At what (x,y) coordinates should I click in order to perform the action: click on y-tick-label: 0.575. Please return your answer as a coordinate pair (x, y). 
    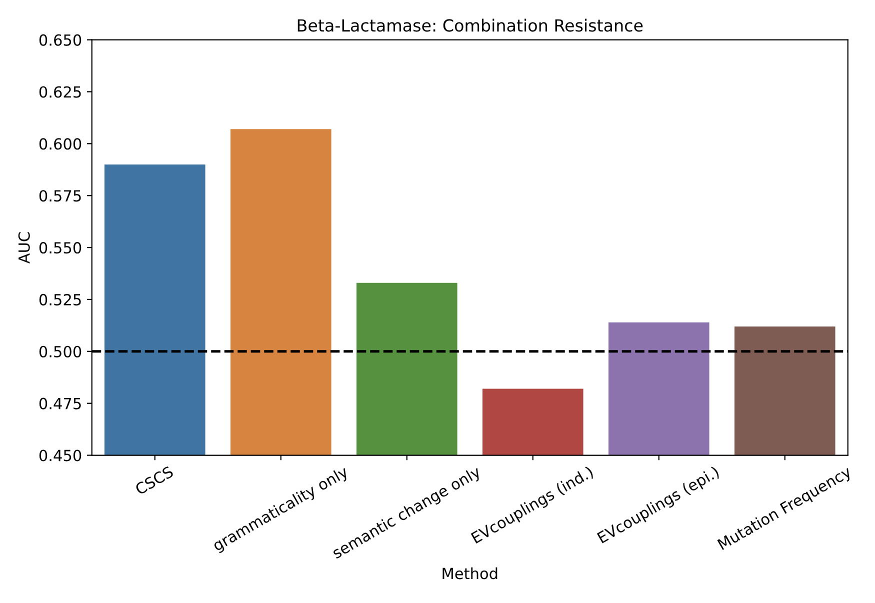
    Looking at the image, I should click on (60, 196).